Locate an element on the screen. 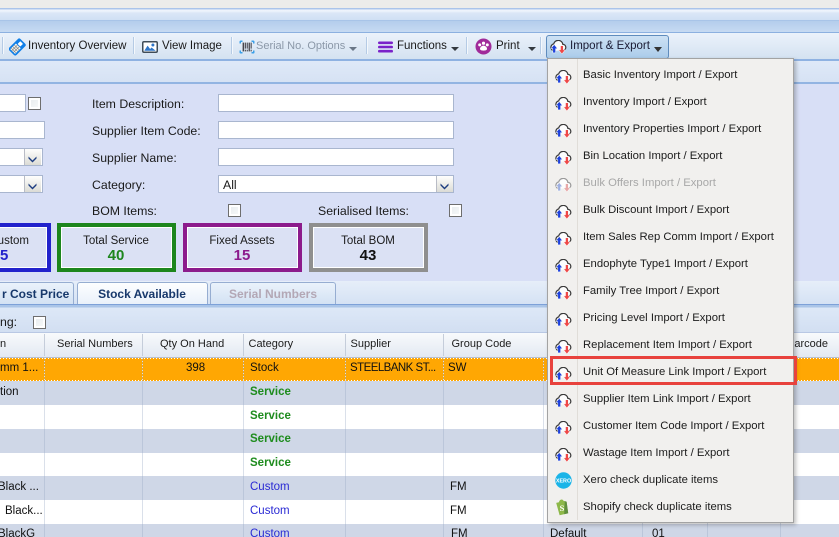 Image resolution: width=839 pixels, height=537 pixels. svg-text: XERO is located at coordinates (563, 482).